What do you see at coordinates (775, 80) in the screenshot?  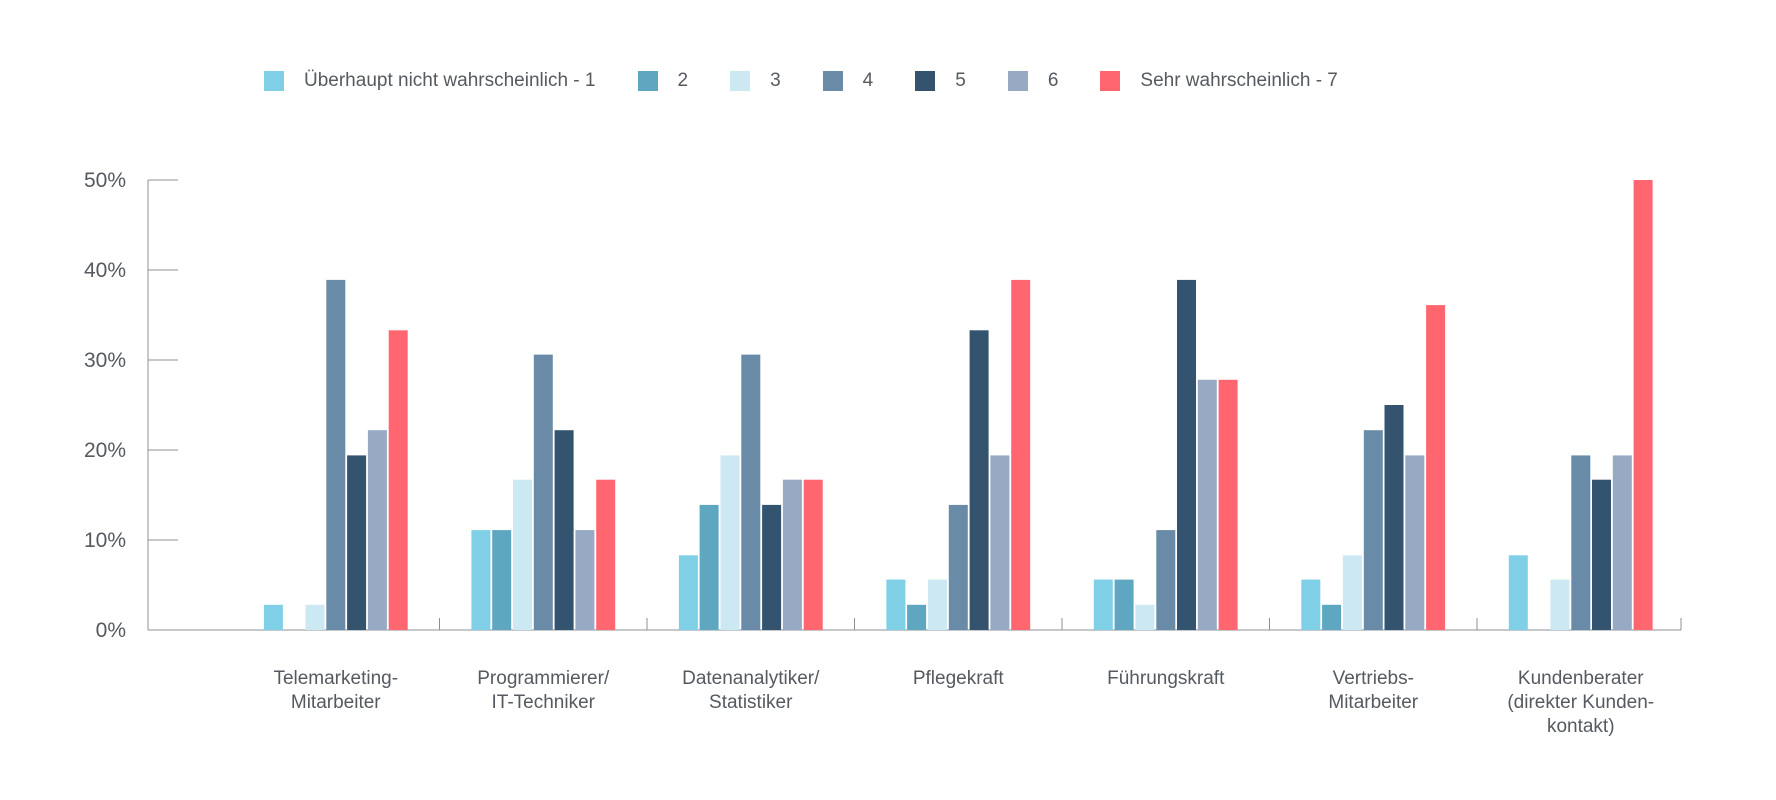 I see `legend-label-3: 3` at bounding box center [775, 80].